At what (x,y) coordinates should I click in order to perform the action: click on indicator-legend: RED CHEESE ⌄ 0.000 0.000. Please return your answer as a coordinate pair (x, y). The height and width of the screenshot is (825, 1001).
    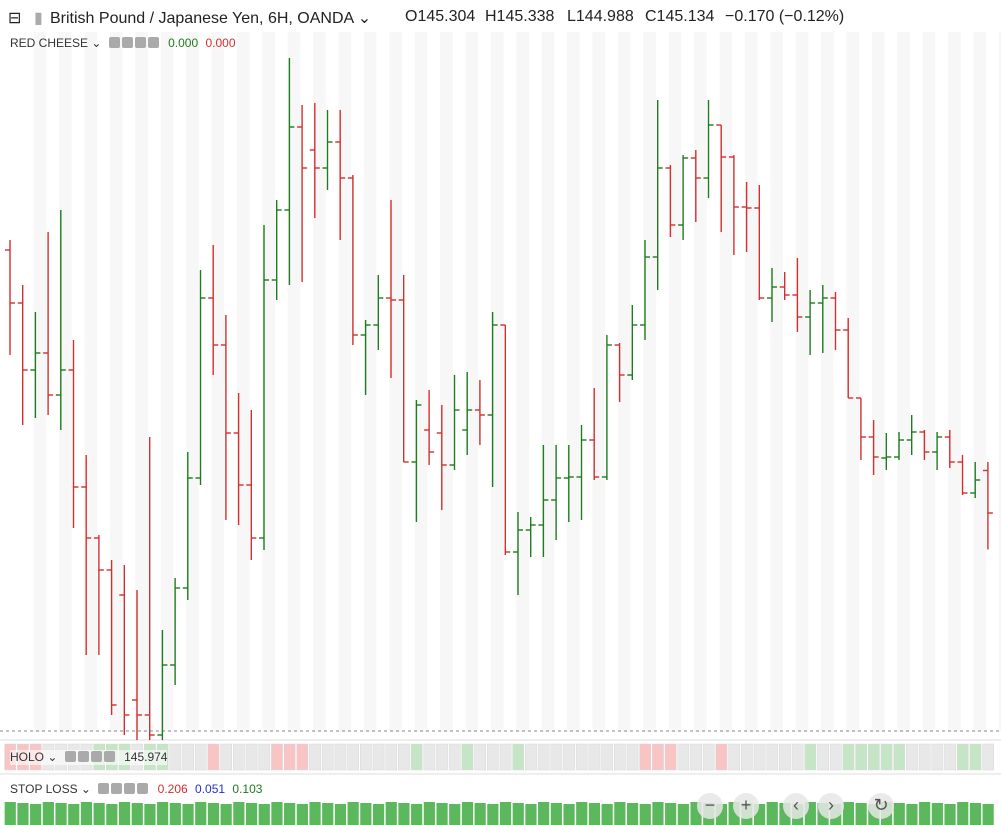
    Looking at the image, I should click on (123, 43).